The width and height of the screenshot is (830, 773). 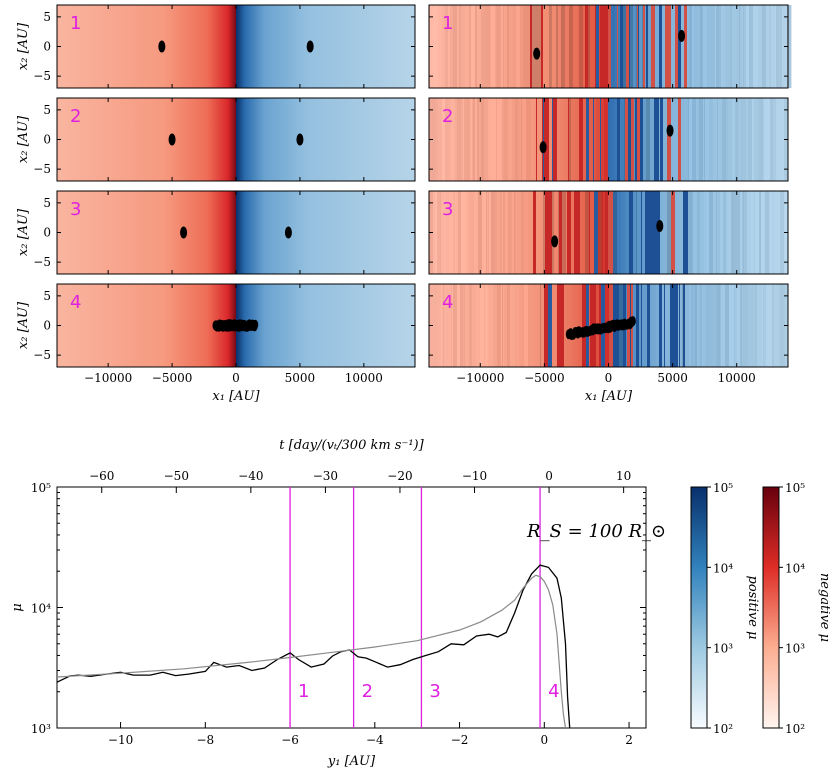 What do you see at coordinates (608, 343) in the screenshot?
I see `heatmap-panel-right-4: 4 −10000 −5000 0 5000 10000 x₁ [AU]` at bounding box center [608, 343].